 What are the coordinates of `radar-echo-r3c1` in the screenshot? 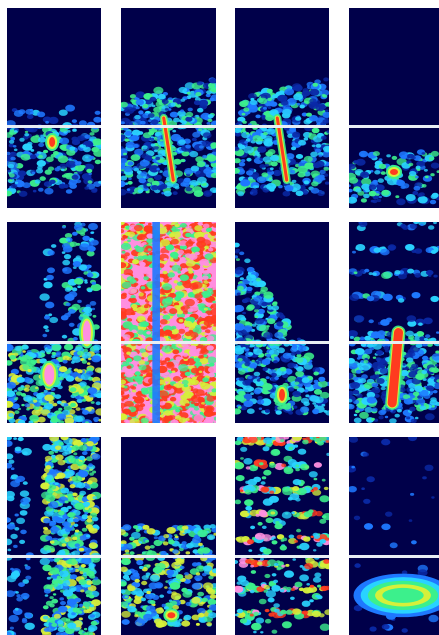 It's located at (54, 536).